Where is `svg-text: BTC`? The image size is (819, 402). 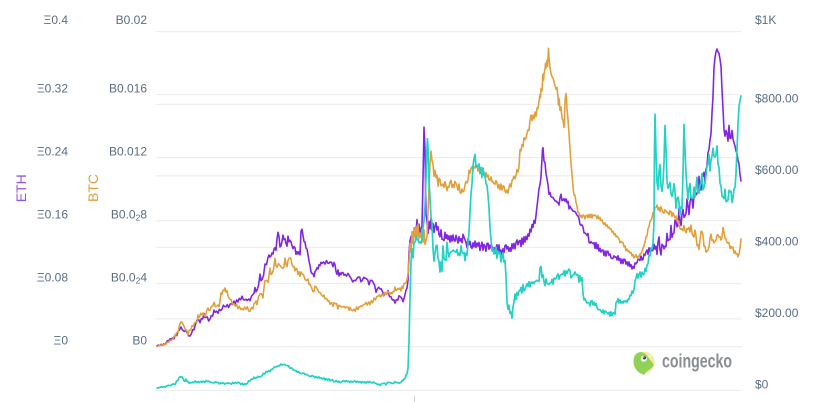
svg-text: BTC is located at coordinates (93, 188).